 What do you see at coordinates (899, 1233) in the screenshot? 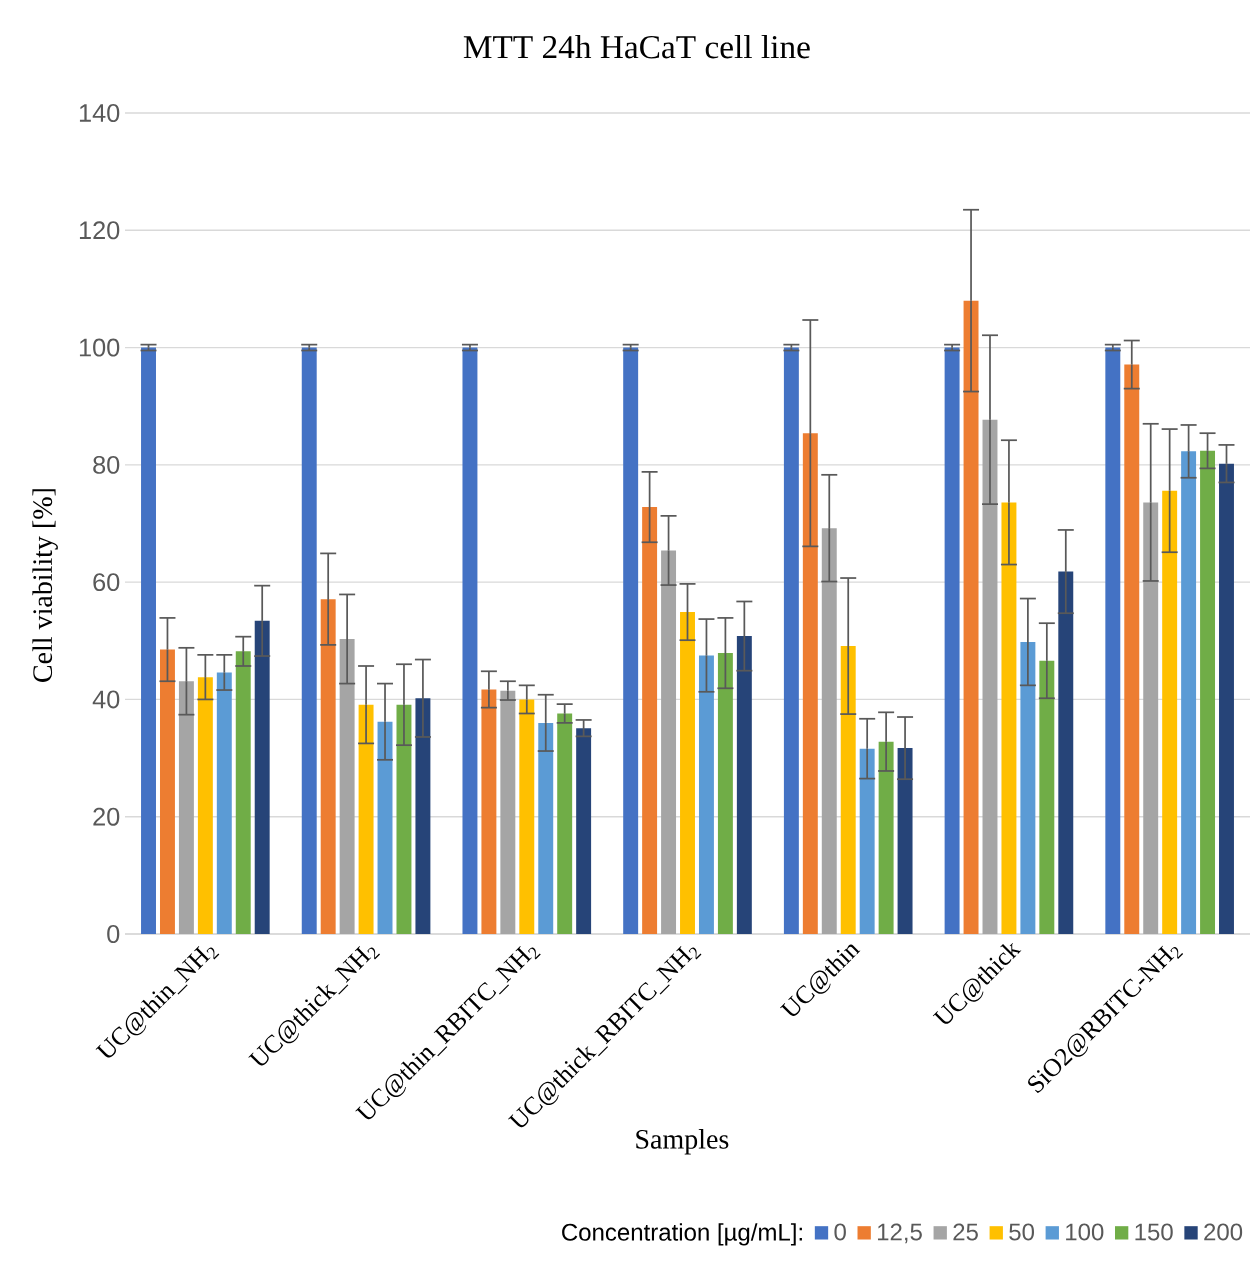
I see `legend-label: 12,5` at bounding box center [899, 1233].